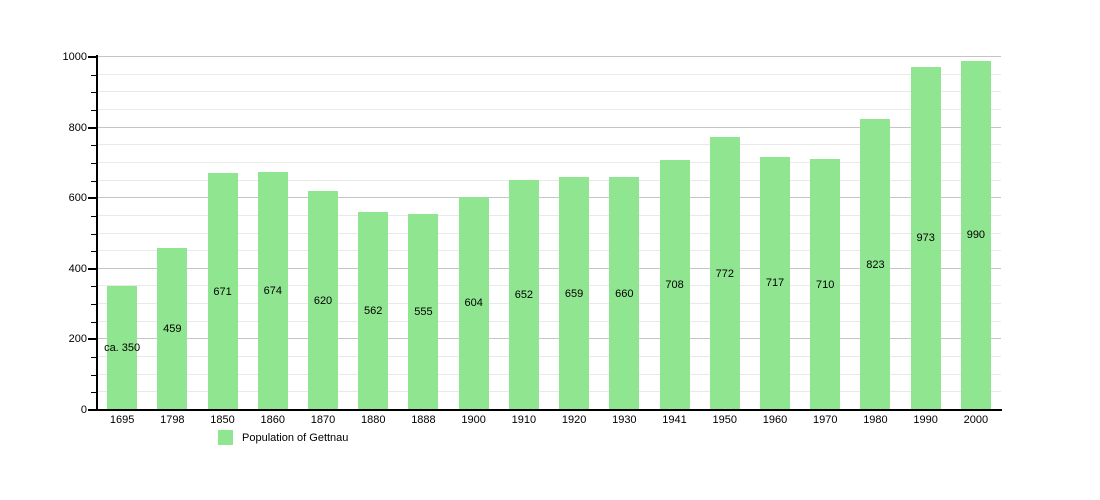  Describe the element at coordinates (624, 420) in the screenshot. I see `x-tick-label: 1930` at that location.